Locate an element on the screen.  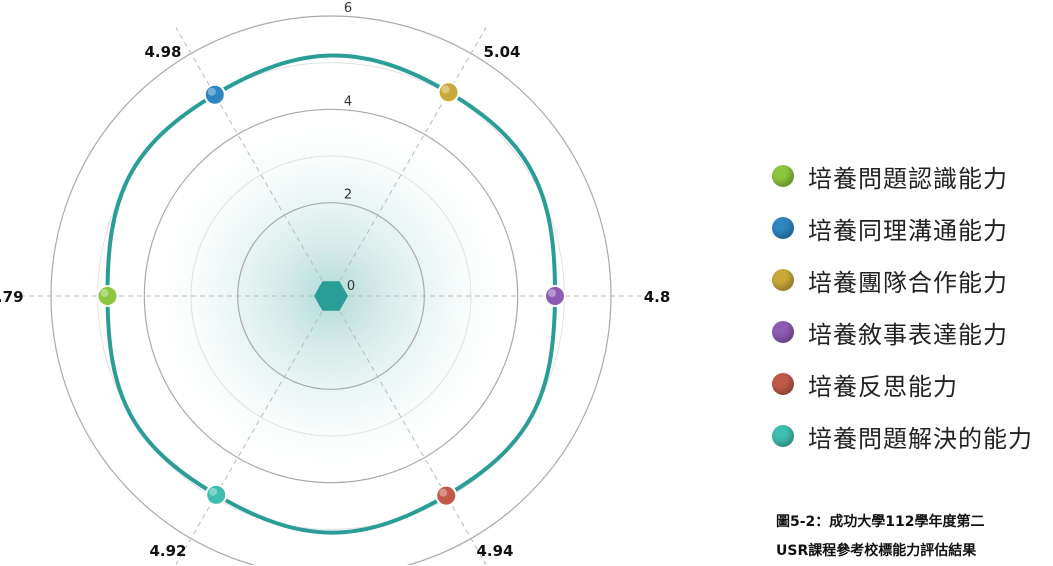
value-label: 4.98 is located at coordinates (162, 52).